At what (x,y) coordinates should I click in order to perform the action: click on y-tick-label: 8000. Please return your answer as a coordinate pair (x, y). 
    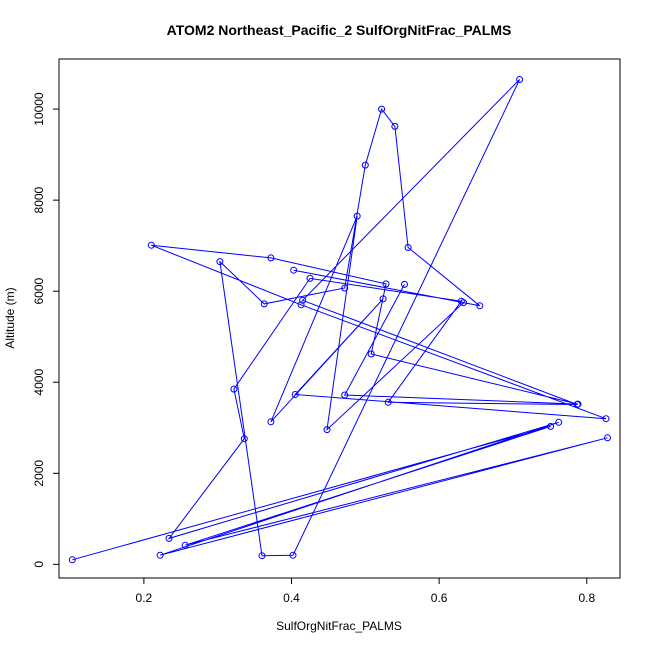
    Looking at the image, I should click on (39, 199).